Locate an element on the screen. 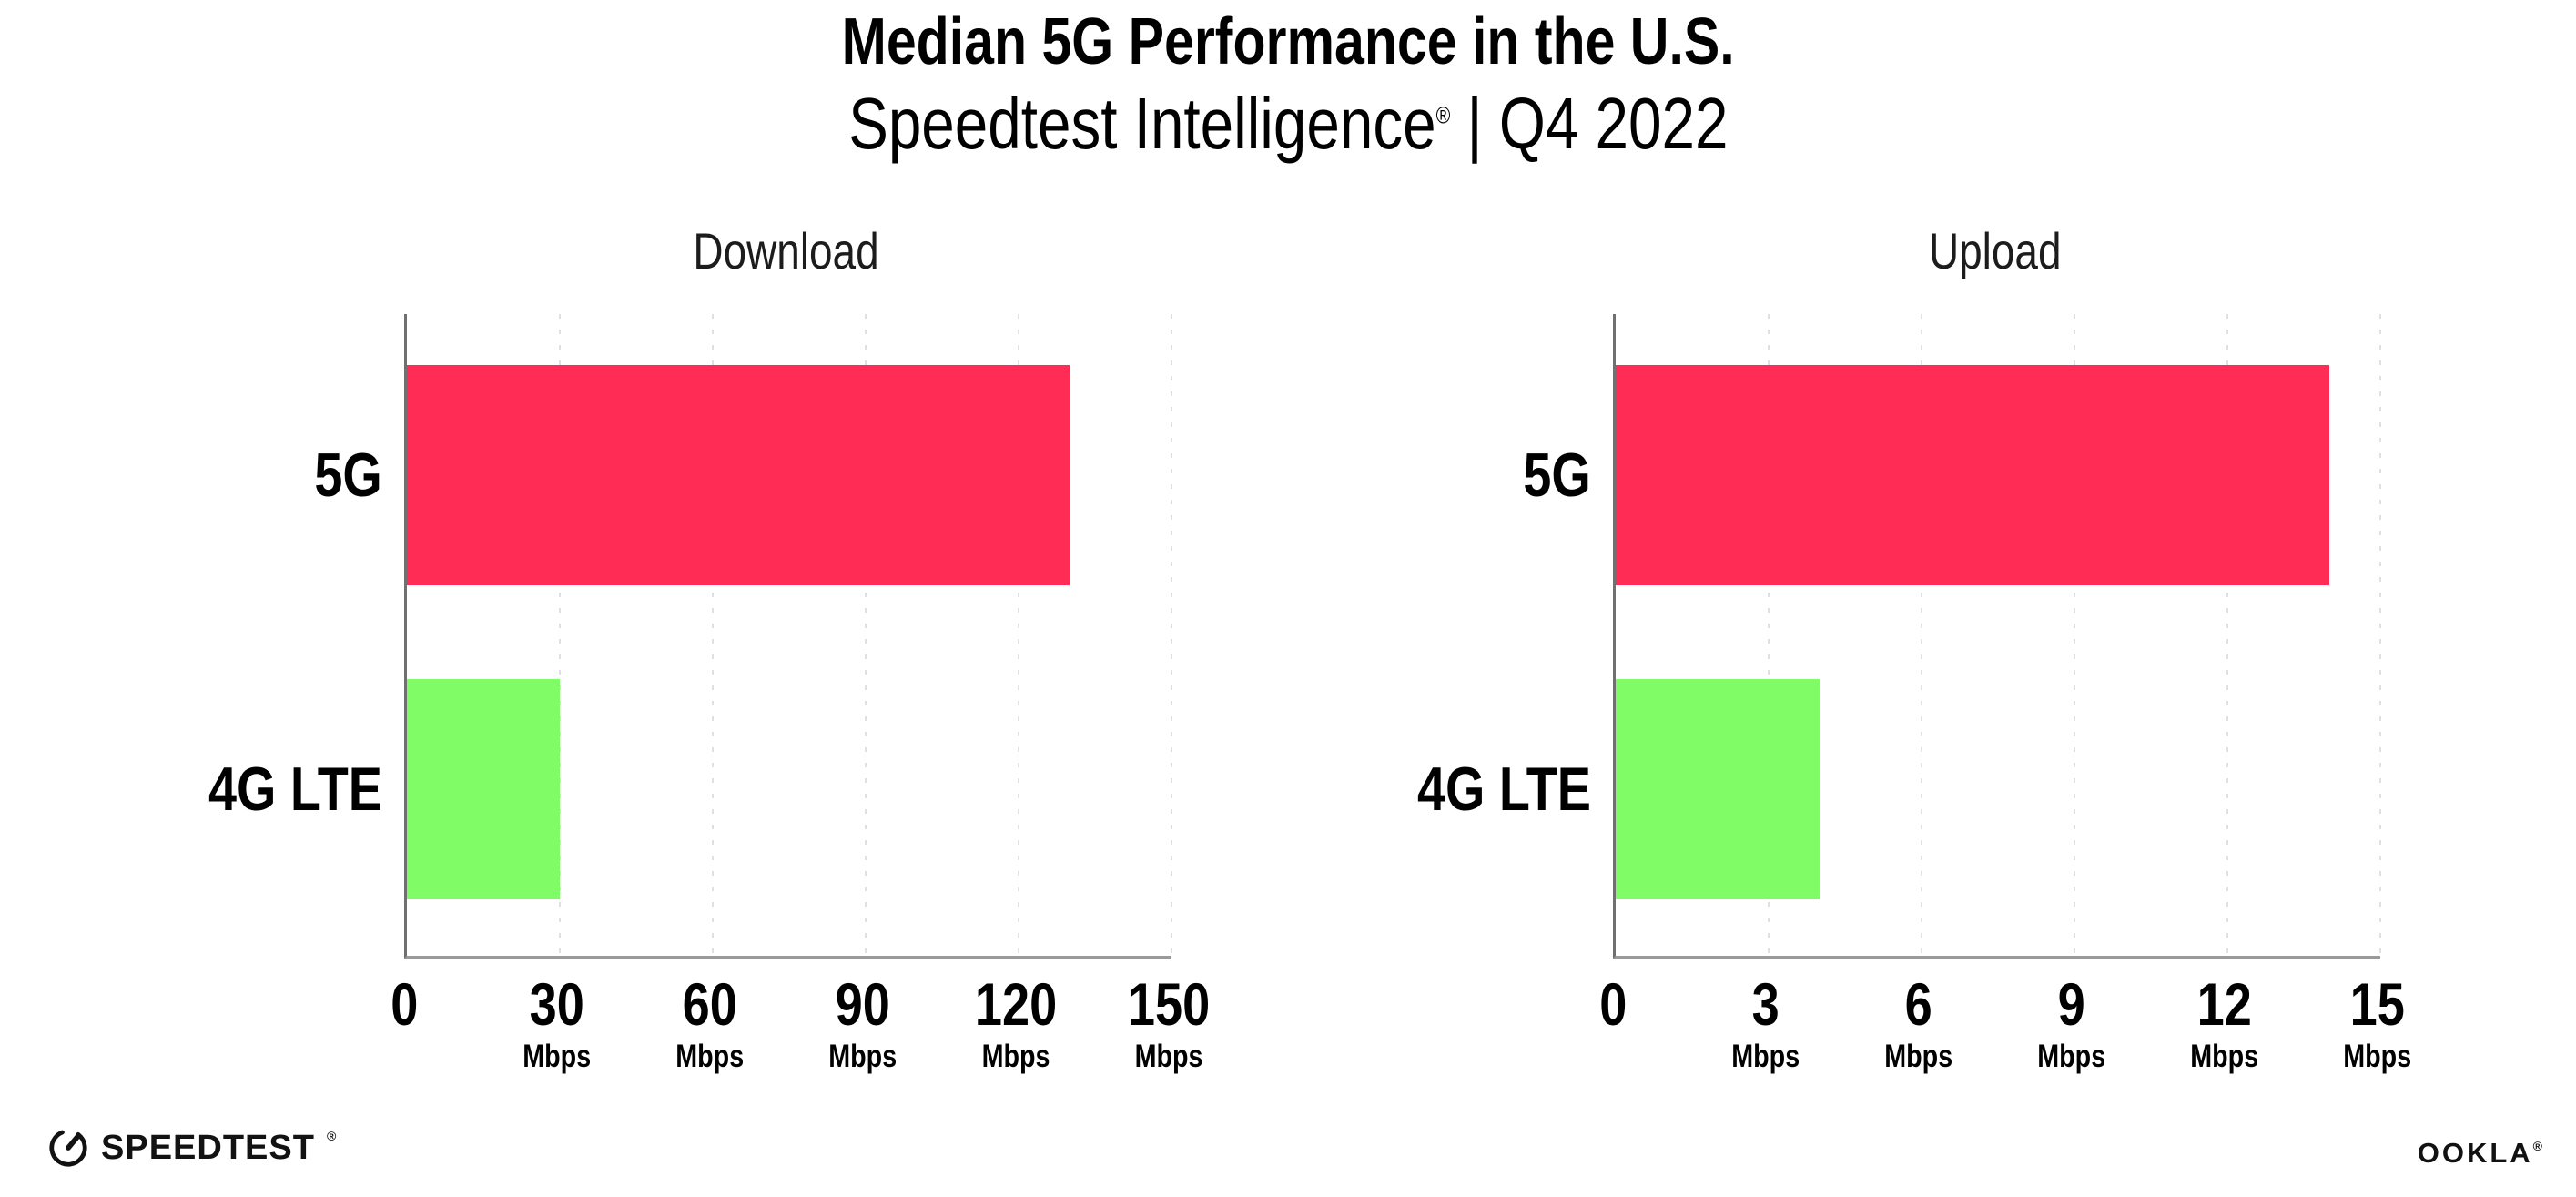 This screenshot has width=2576, height=1197. download-chart-title: Download is located at coordinates (786, 251).